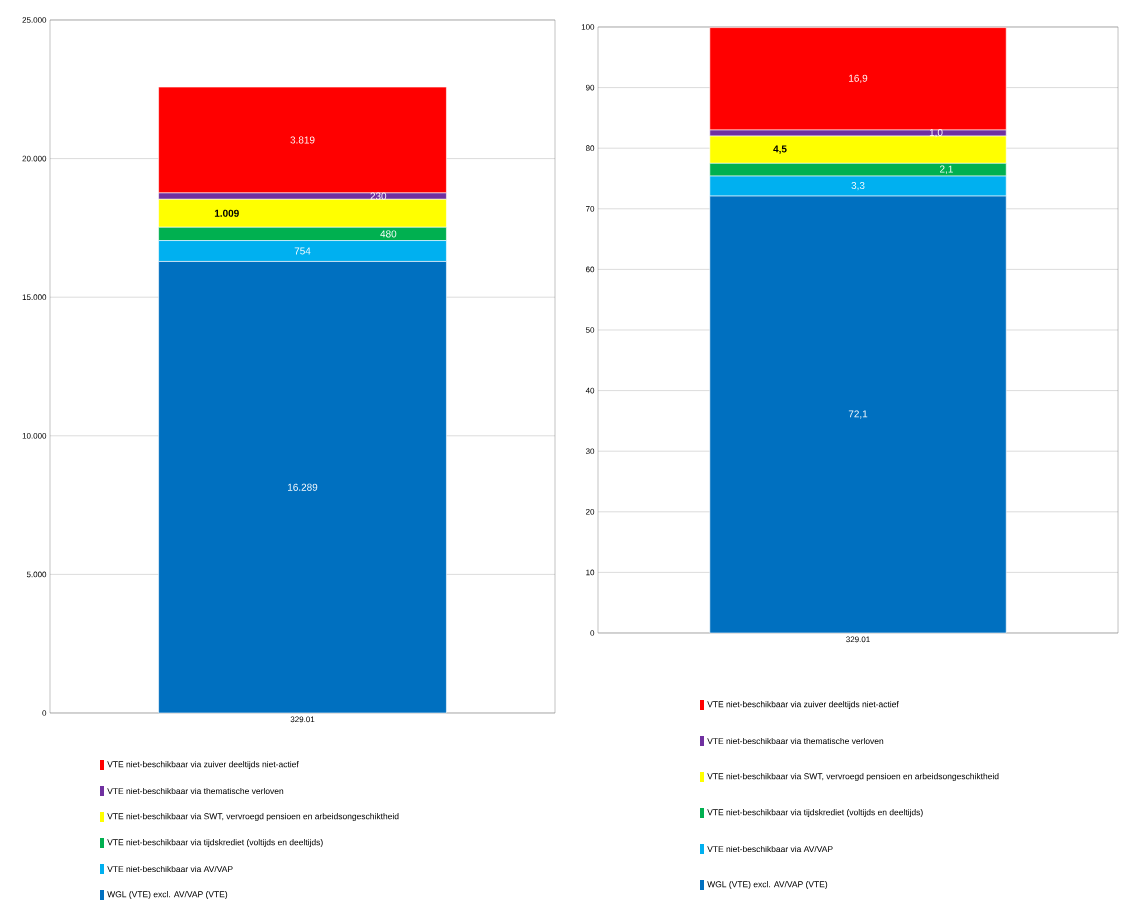 The width and height of the screenshot is (1124, 906). What do you see at coordinates (858, 186) in the screenshot?
I see `data-label: 3,3` at bounding box center [858, 186].